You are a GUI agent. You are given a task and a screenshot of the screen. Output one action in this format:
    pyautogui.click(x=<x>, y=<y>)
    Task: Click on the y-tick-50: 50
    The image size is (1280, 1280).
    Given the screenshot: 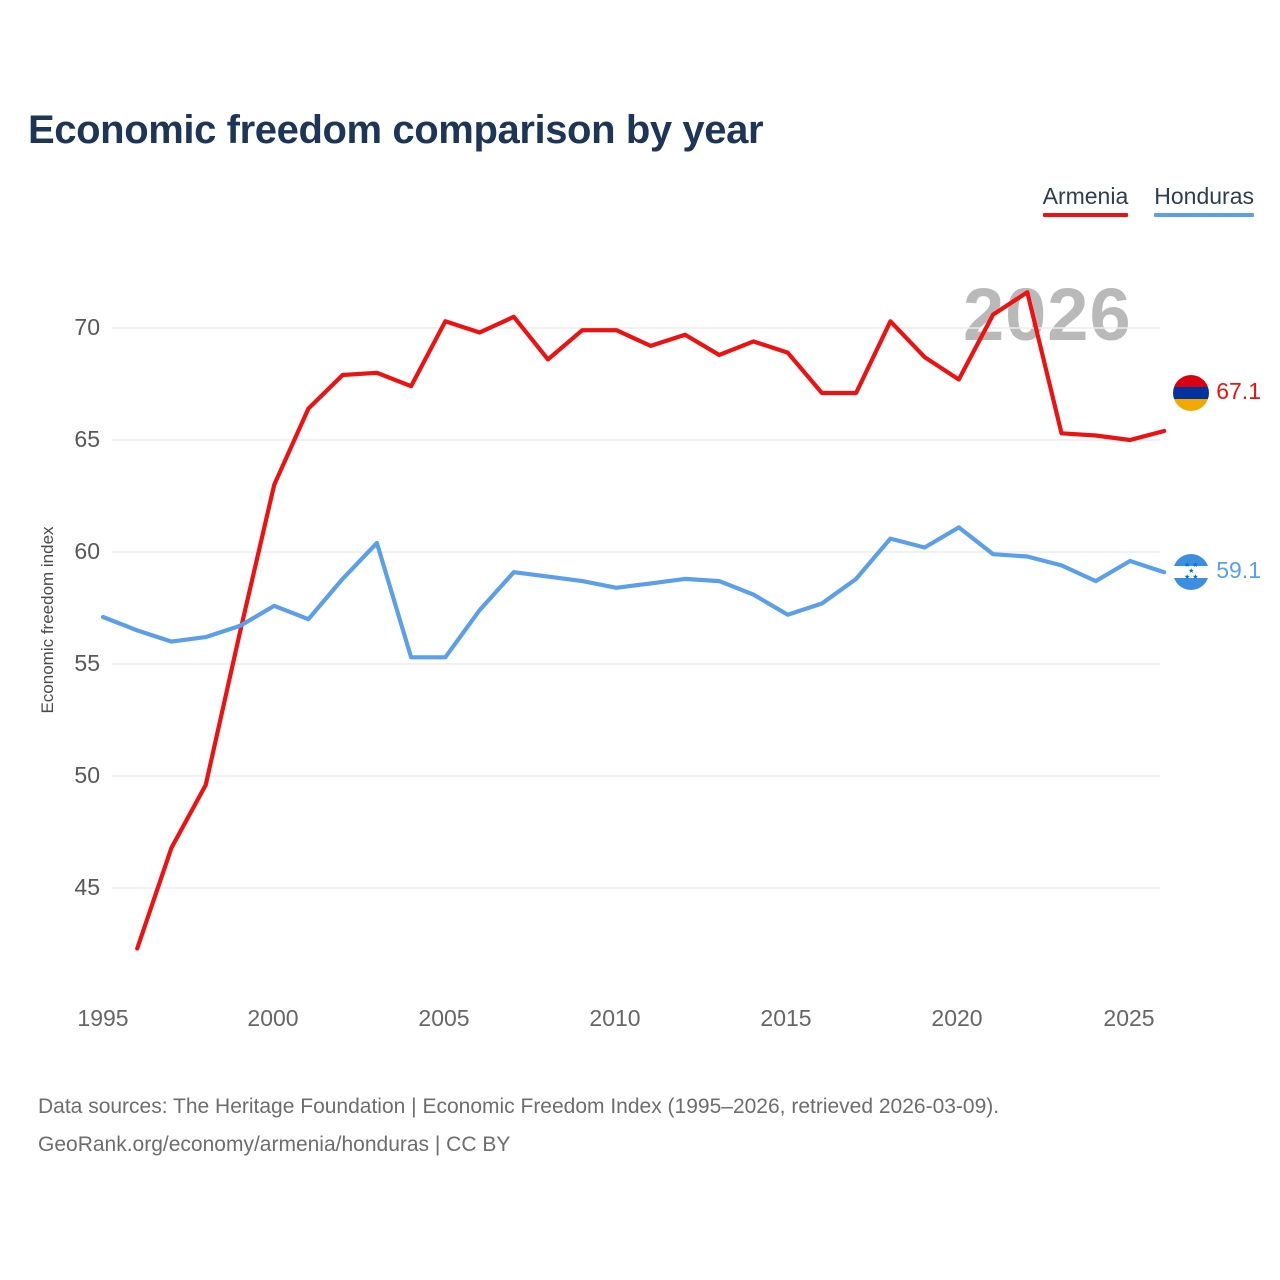 What is the action you would take?
    pyautogui.click(x=87, y=775)
    